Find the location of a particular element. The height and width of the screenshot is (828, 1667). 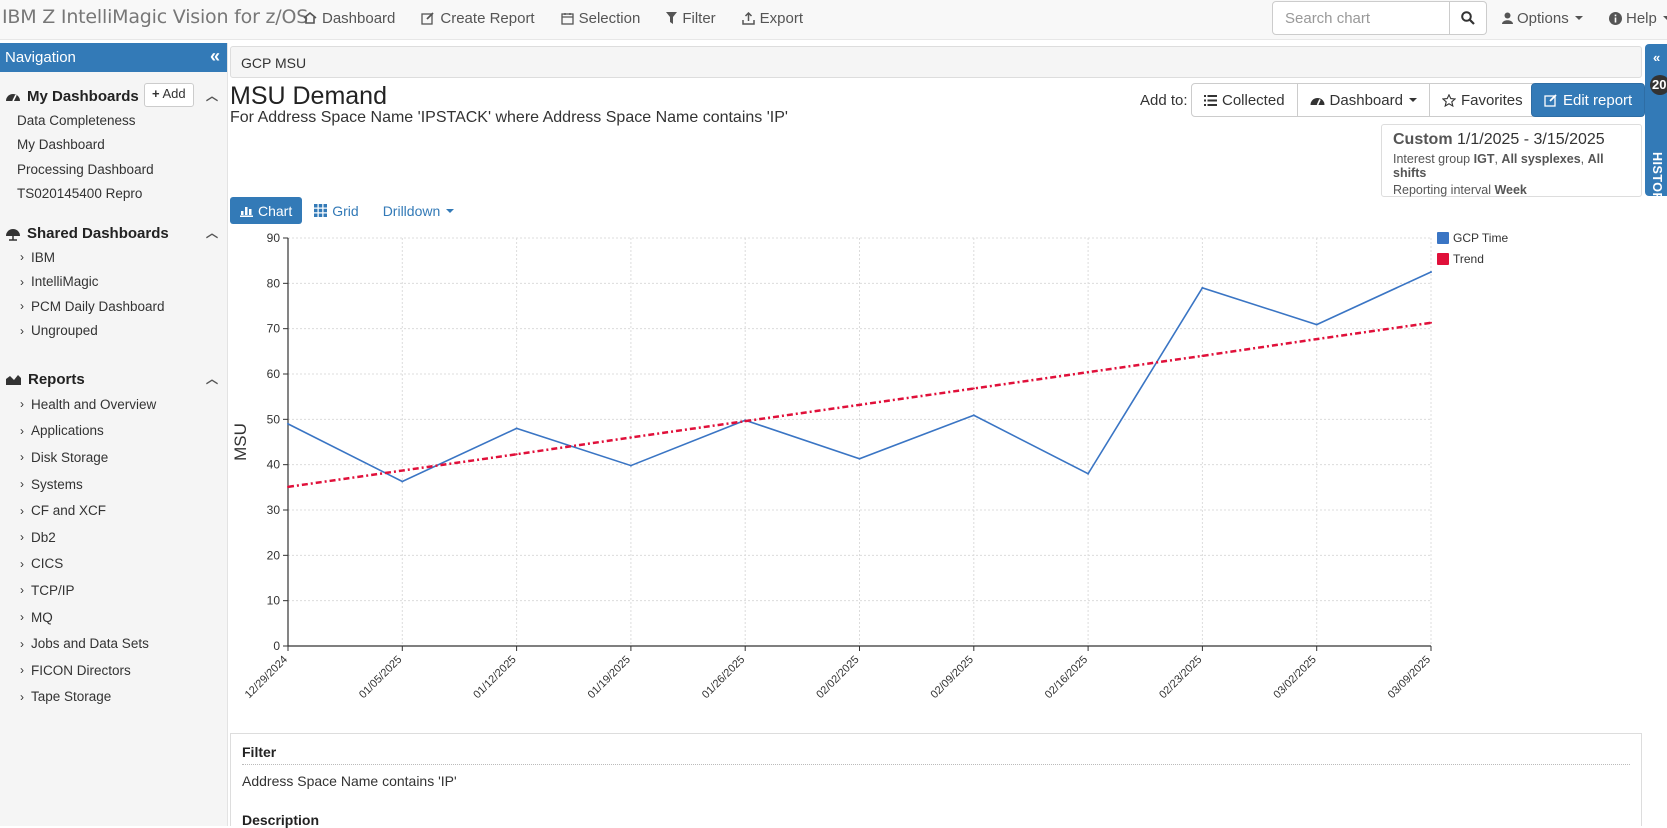

tree-label: CF and XCF is located at coordinates (69, 511).